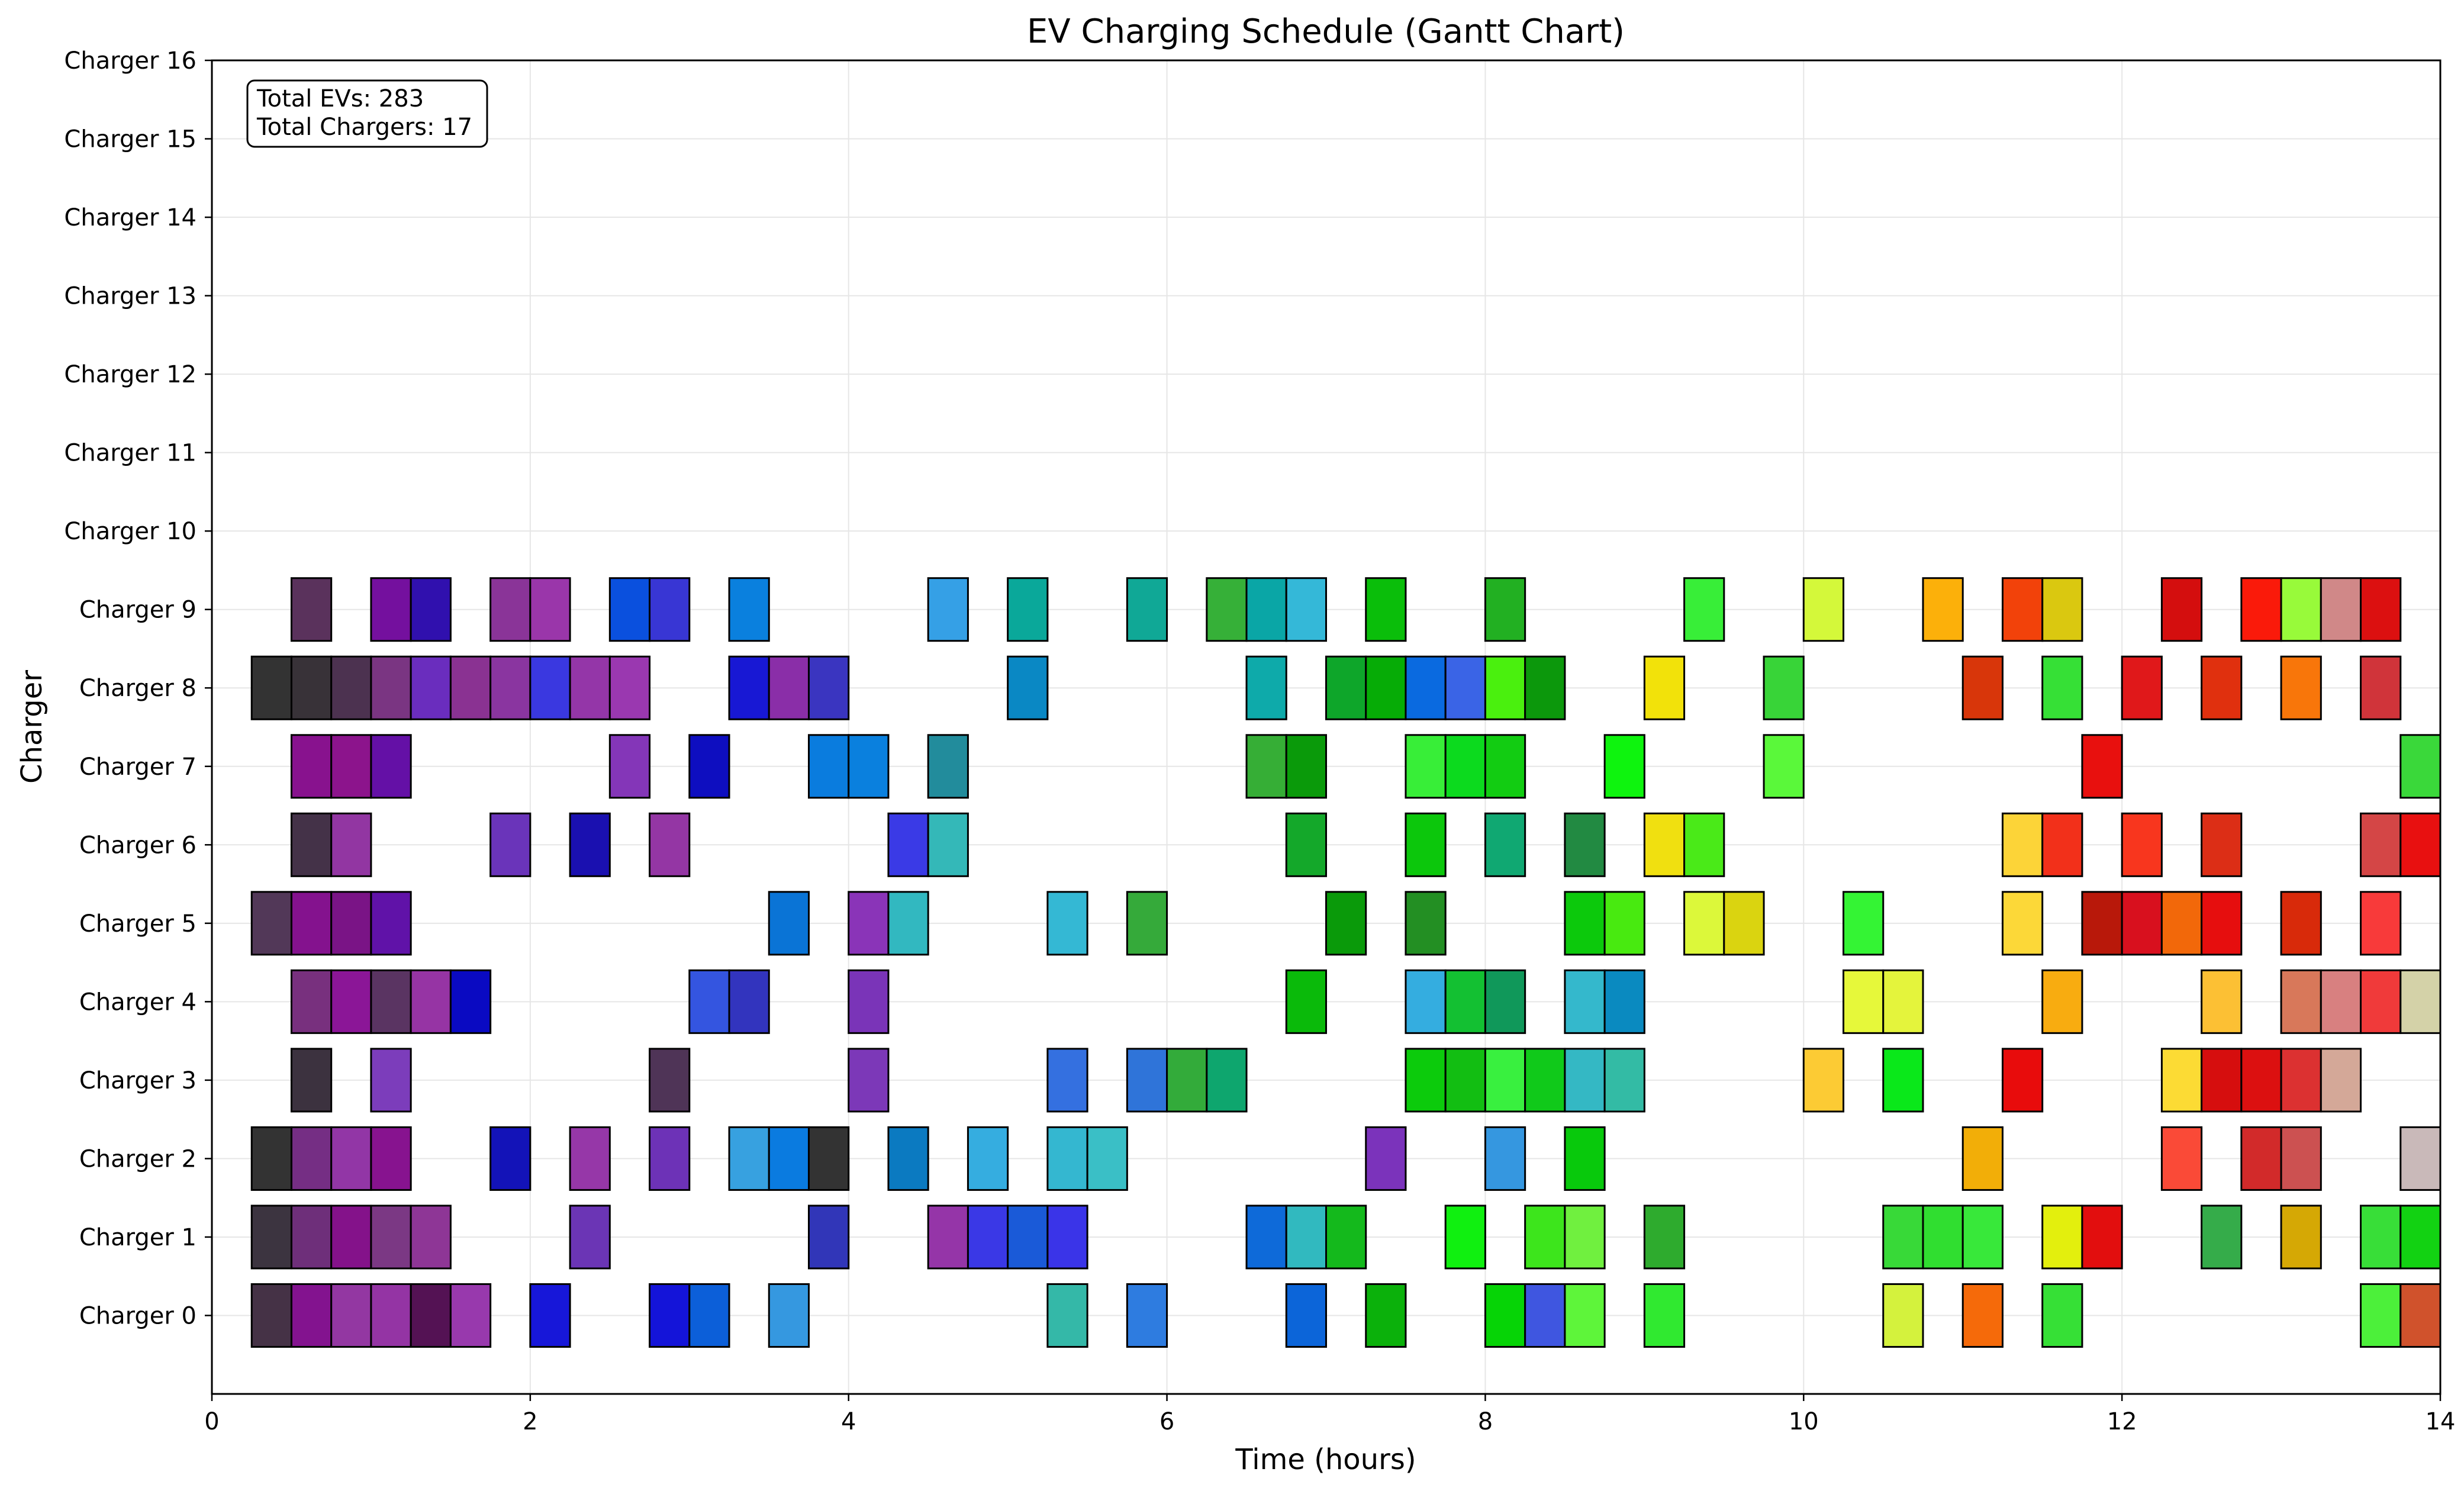  What do you see at coordinates (138, 845) in the screenshot?
I see `y-tick-label: Charger 6` at bounding box center [138, 845].